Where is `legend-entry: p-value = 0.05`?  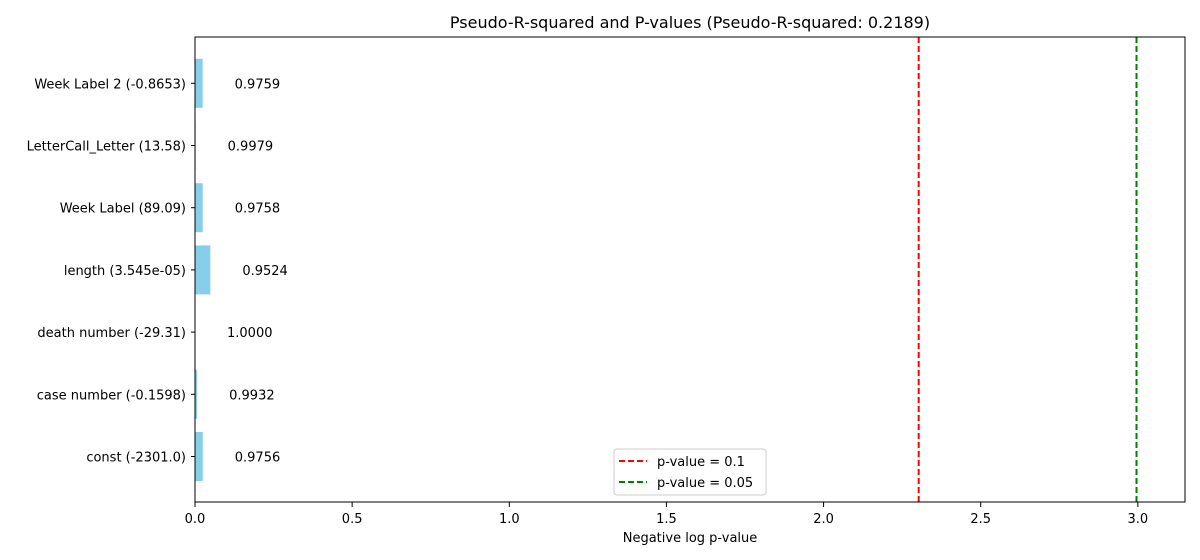
legend-entry: p-value = 0.05 is located at coordinates (705, 483).